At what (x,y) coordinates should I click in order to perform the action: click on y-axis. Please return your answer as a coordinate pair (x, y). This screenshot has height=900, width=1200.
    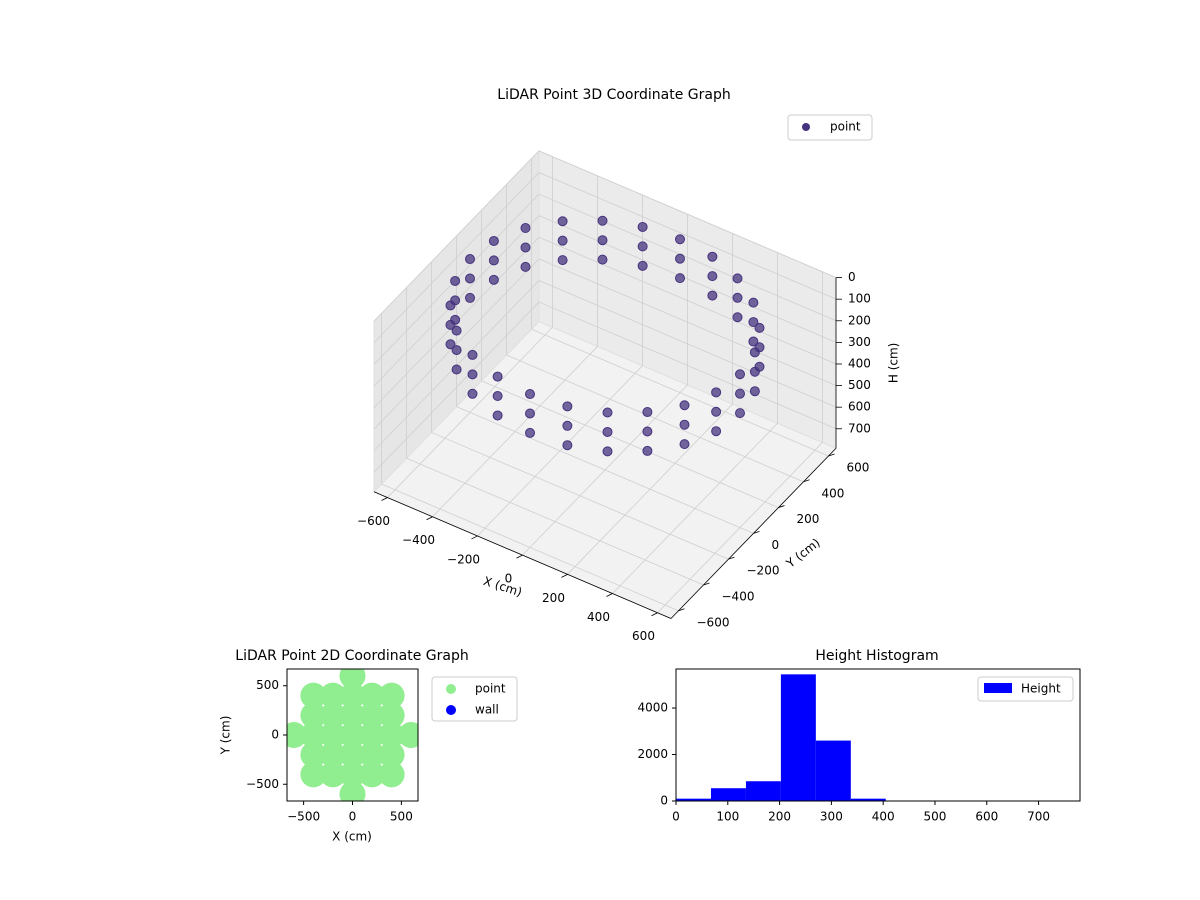
    Looking at the image, I should click on (753, 533).